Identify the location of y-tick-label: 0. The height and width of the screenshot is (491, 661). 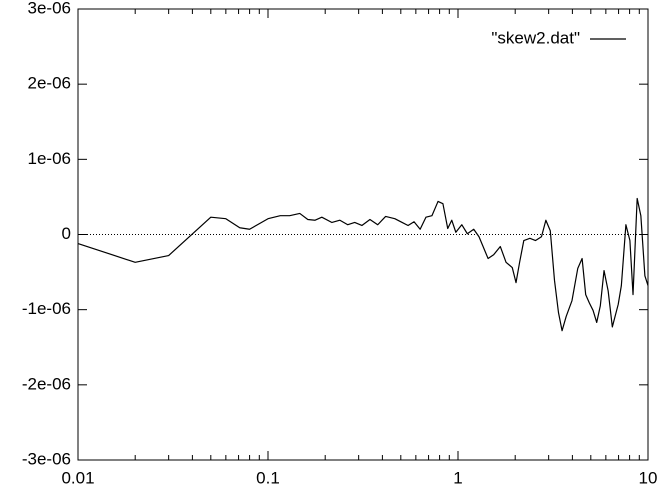
(66, 233).